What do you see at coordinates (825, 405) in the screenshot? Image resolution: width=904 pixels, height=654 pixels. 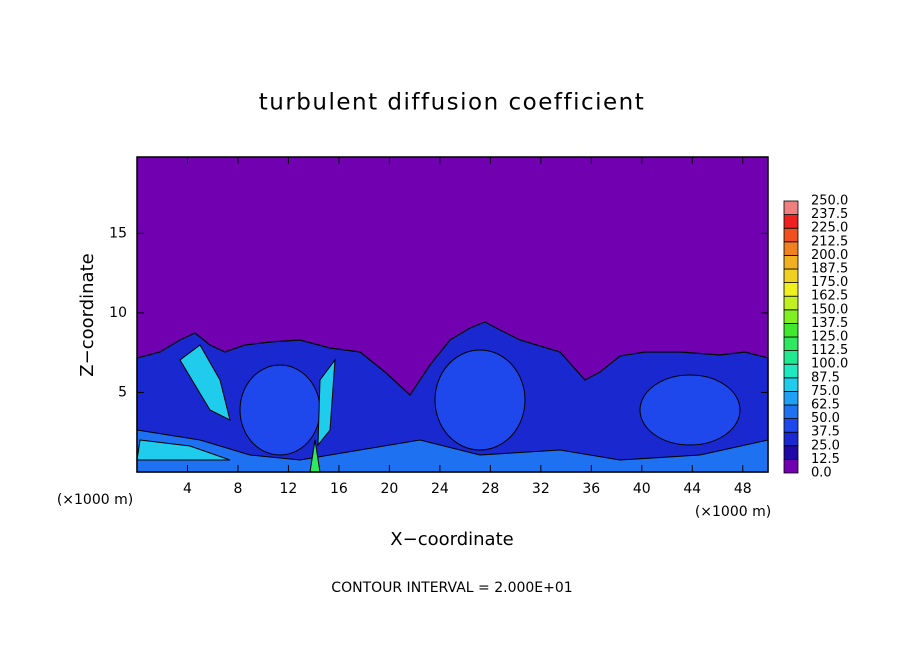 I see `colorbar-label: 62.5` at bounding box center [825, 405].